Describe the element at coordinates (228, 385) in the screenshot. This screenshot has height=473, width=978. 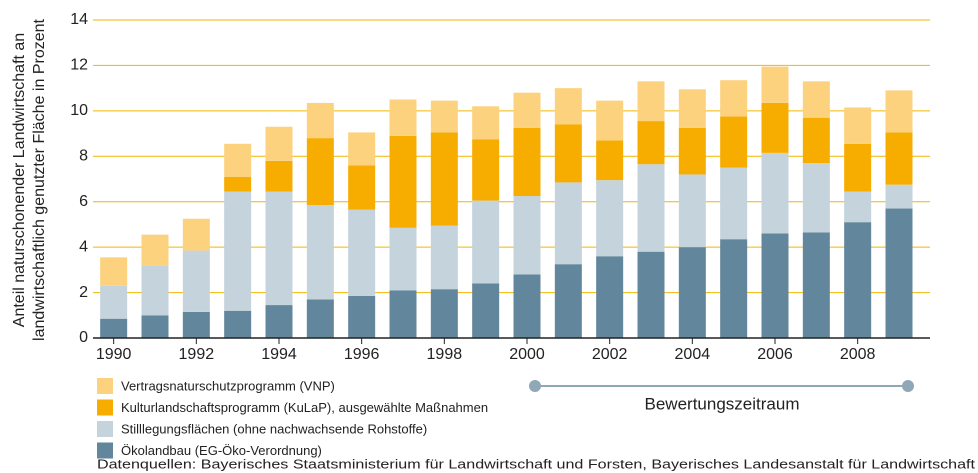
I see `legend-label: Vertragsnaturschutzprogramm (VNP)` at that location.